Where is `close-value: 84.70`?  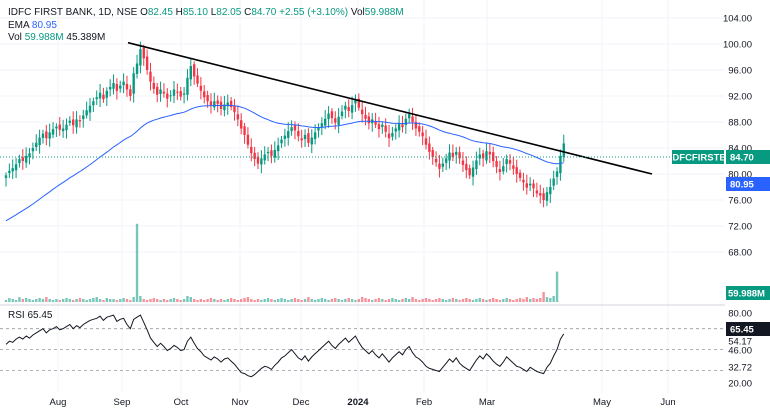
close-value: 84.70 is located at coordinates (264, 12).